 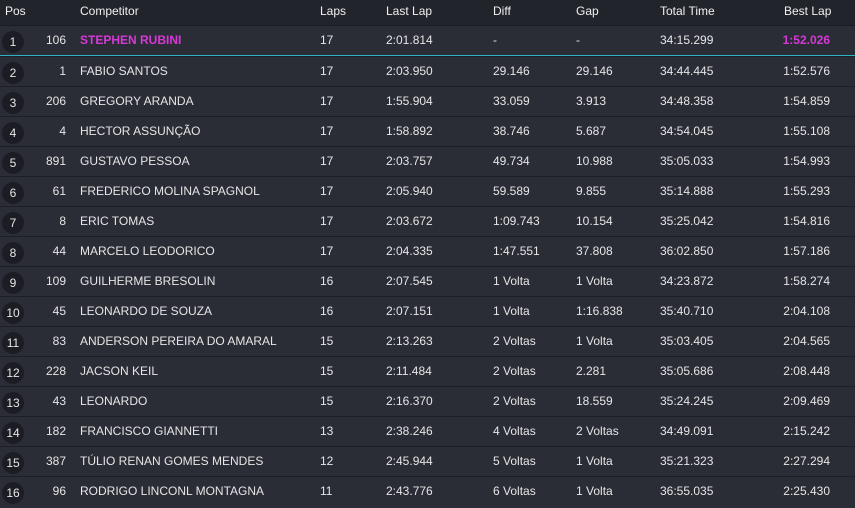 What do you see at coordinates (55, 40) in the screenshot?
I see `competitor-number: 106` at bounding box center [55, 40].